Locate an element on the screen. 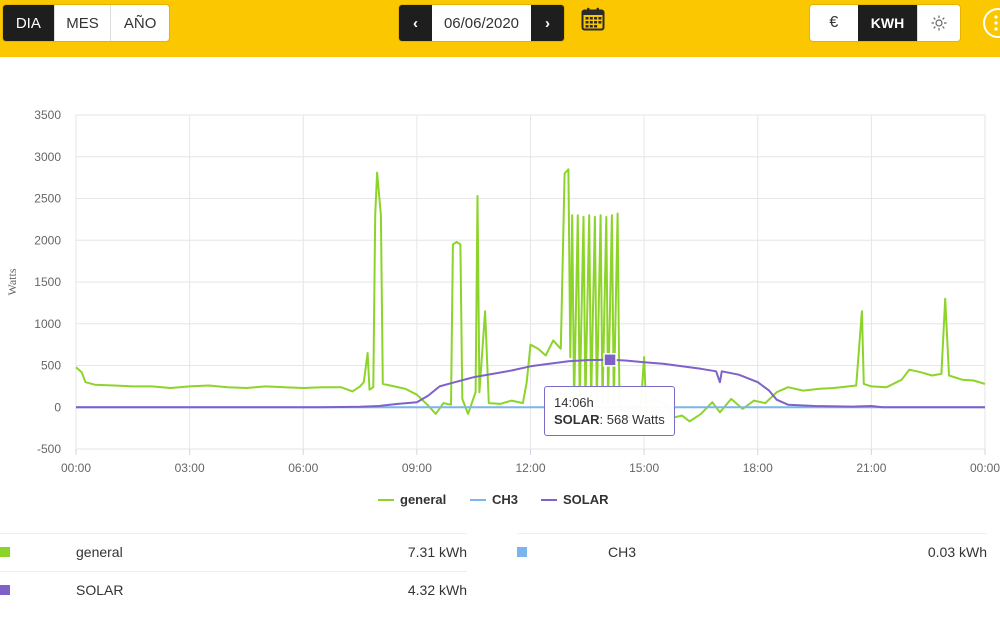 Image resolution: width=1000 pixels, height=625 pixels. legend-item-ch3: CH3 is located at coordinates (494, 499).